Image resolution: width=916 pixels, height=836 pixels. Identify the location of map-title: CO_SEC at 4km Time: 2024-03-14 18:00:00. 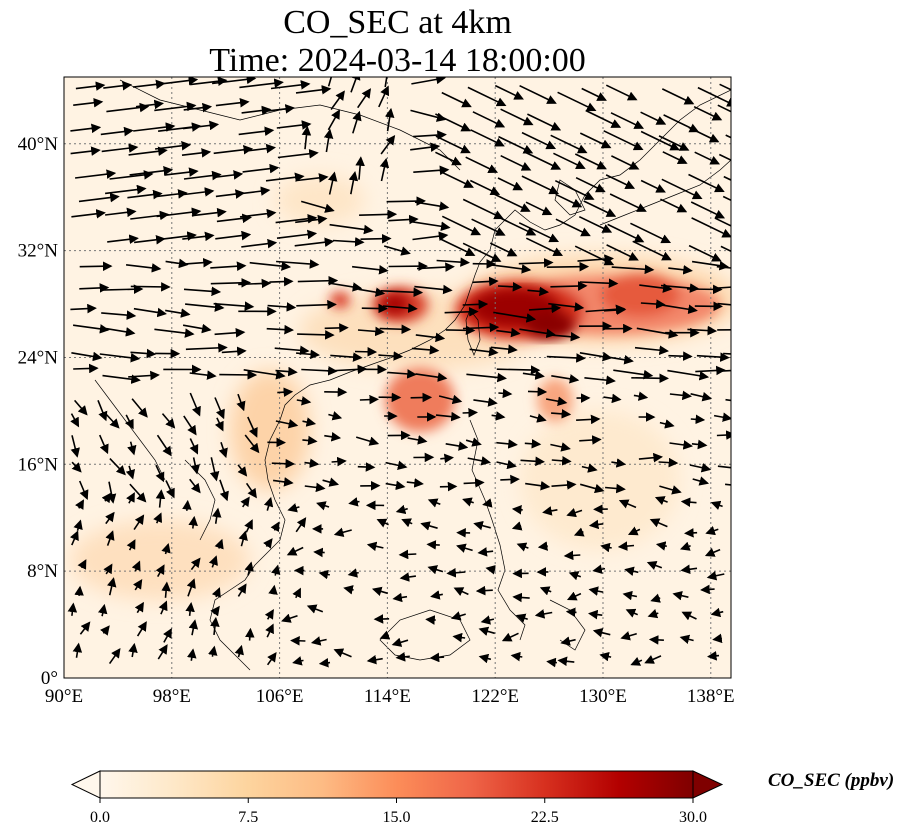
(397, 42).